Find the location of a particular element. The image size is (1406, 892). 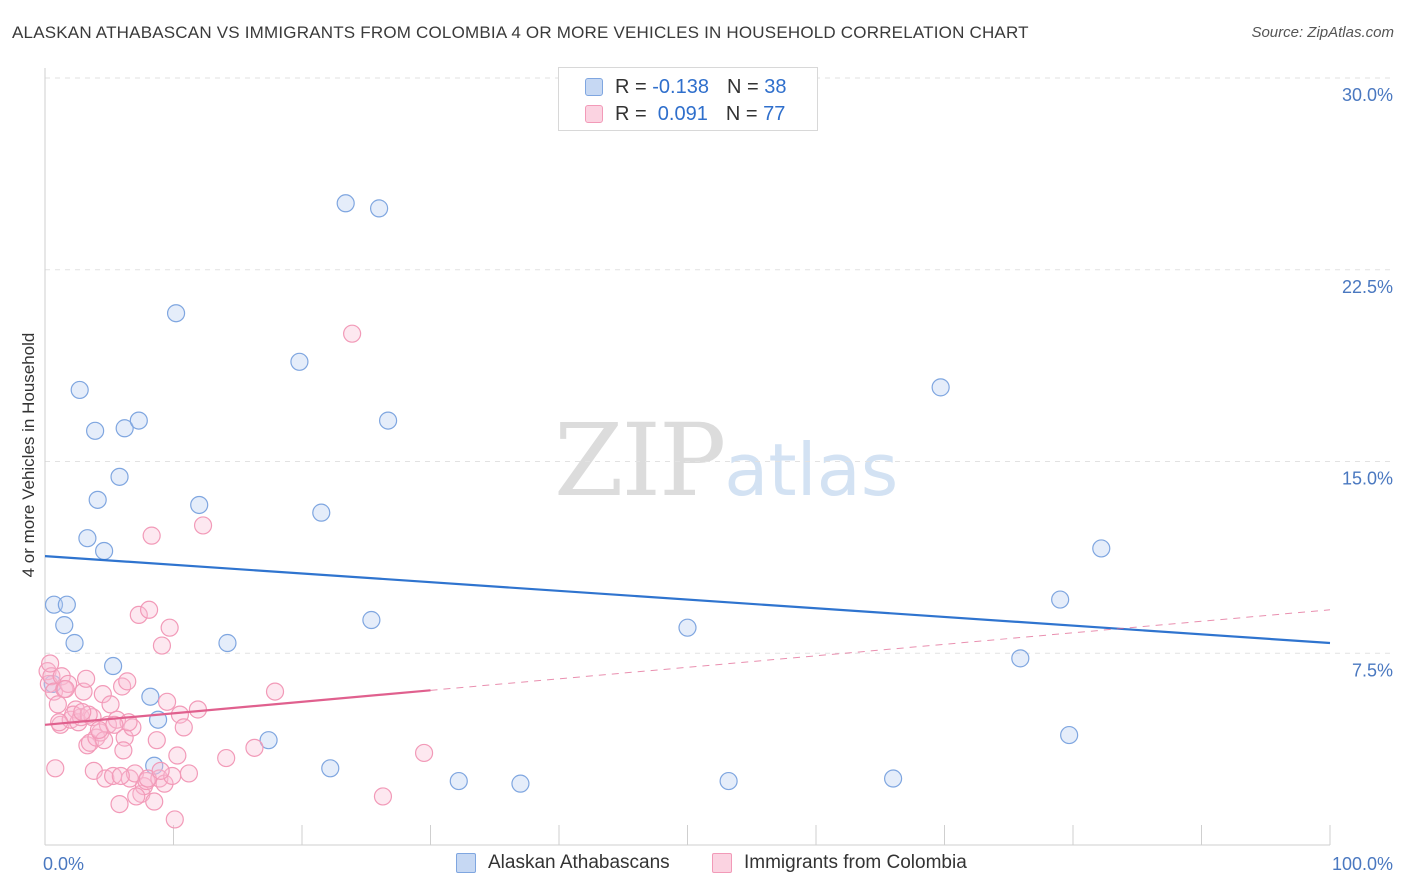

x-tick-label: 100.0% is located at coordinates (1362, 864).